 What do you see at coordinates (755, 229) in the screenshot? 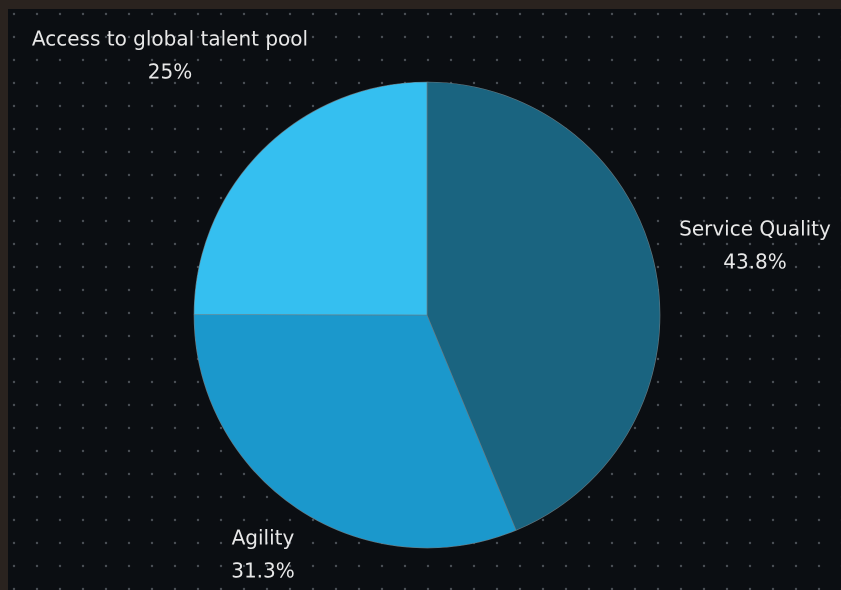
I see `slice-label: Service Quality` at bounding box center [755, 229].